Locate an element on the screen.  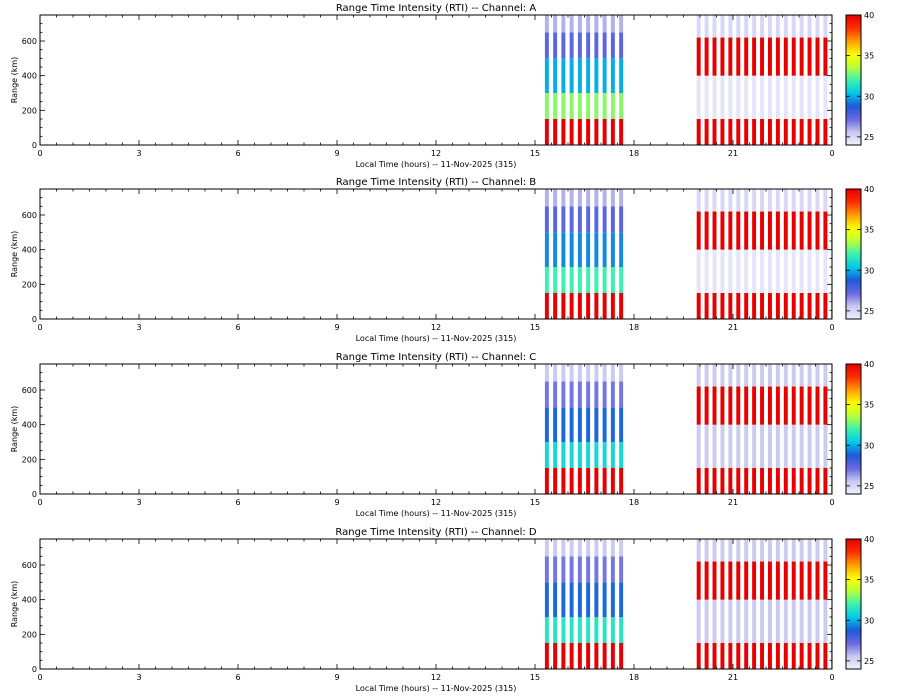
y-tick-label: 600 is located at coordinates (29, 390).